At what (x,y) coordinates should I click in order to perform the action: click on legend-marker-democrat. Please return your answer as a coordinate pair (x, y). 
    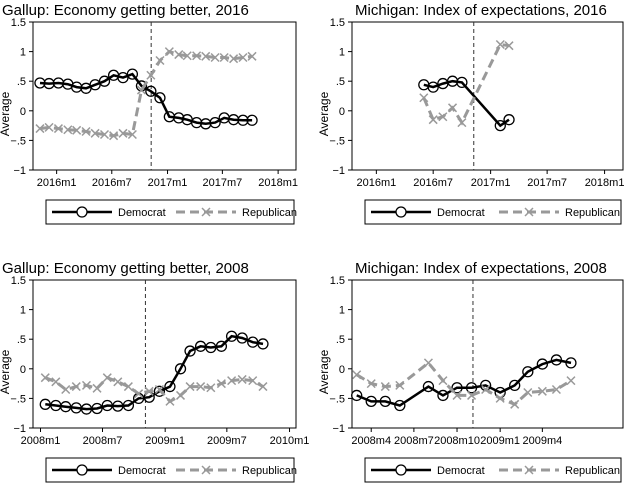
    Looking at the image, I should click on (82, 212).